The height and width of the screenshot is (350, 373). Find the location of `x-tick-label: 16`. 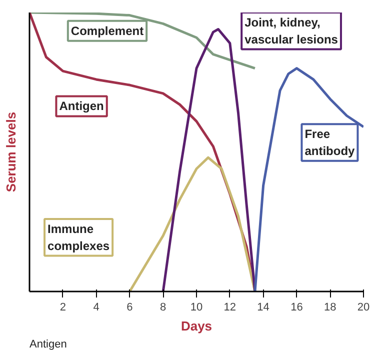

x-tick-label: 16 is located at coordinates (296, 308).